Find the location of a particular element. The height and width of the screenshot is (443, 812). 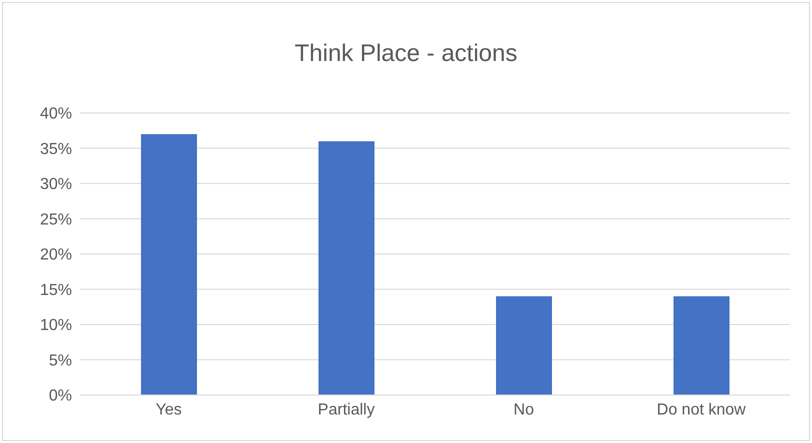

y-tick-label: 5% is located at coordinates (60, 361).